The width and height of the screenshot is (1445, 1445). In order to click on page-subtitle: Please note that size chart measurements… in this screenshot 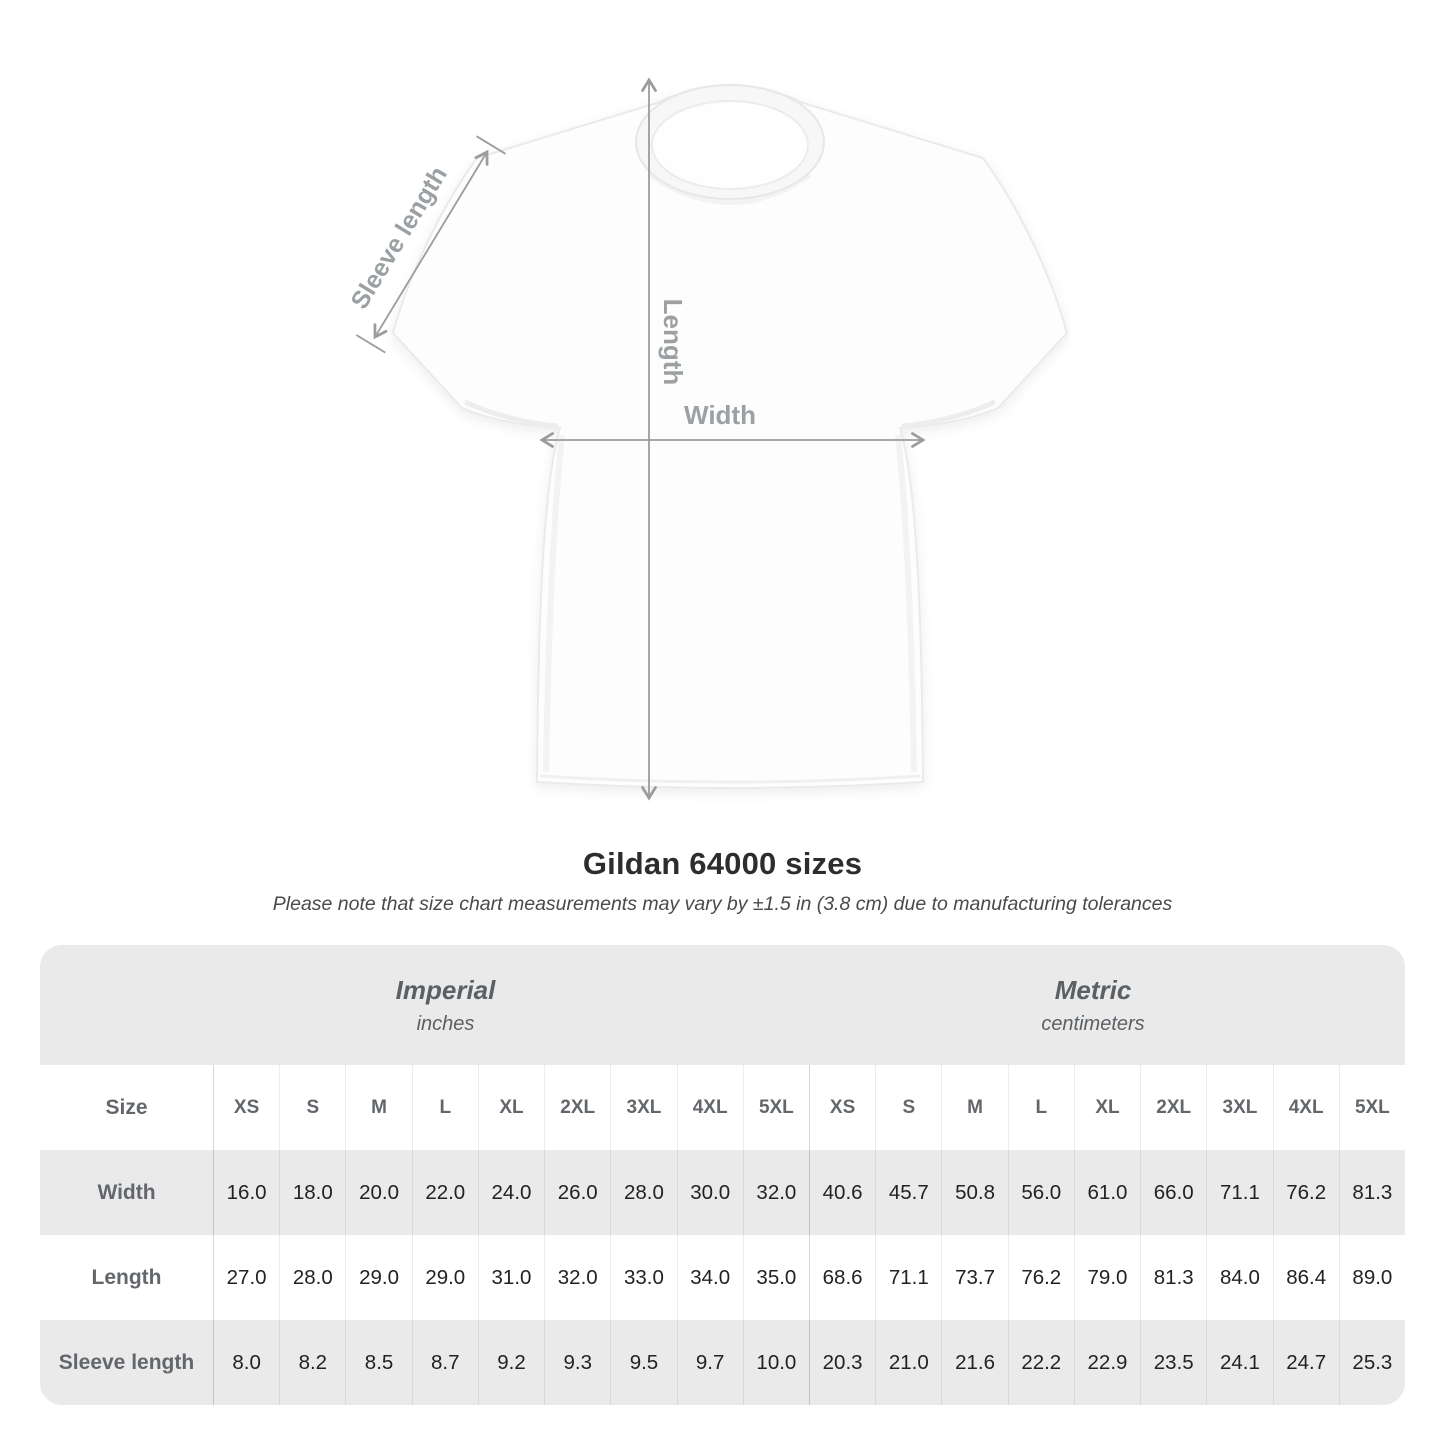, I will do `click(722, 904)`.